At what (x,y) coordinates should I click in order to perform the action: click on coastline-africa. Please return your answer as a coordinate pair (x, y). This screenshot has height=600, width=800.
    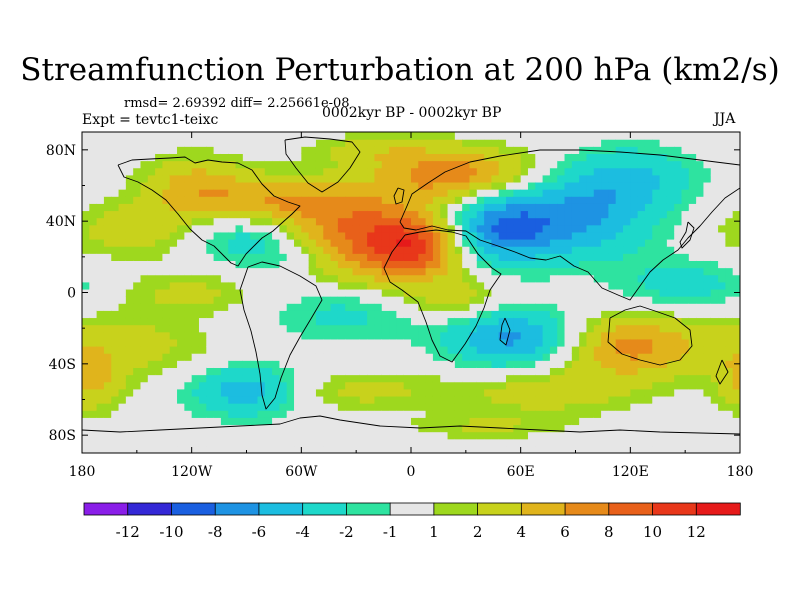
    Looking at the image, I should click on (442, 296).